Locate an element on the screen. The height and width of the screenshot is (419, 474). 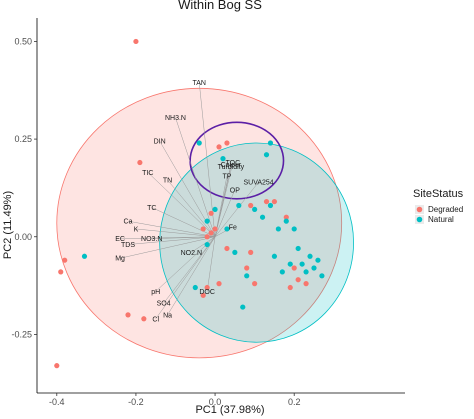
loading-label-so4: SO4 is located at coordinates (164, 304).